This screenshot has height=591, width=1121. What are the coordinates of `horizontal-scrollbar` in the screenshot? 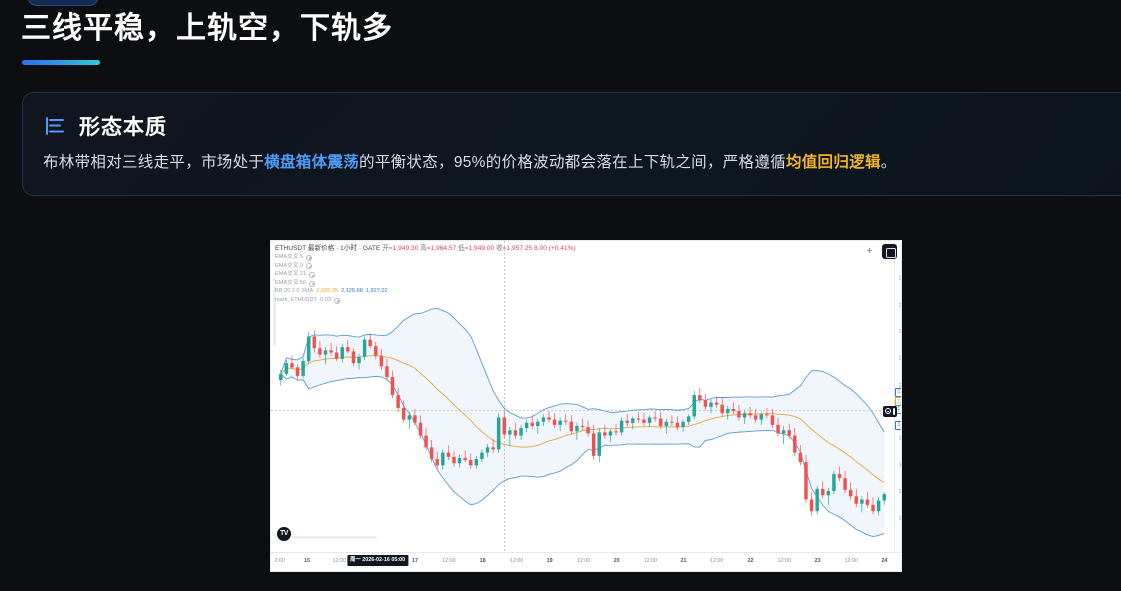 It's located at (335, 537).